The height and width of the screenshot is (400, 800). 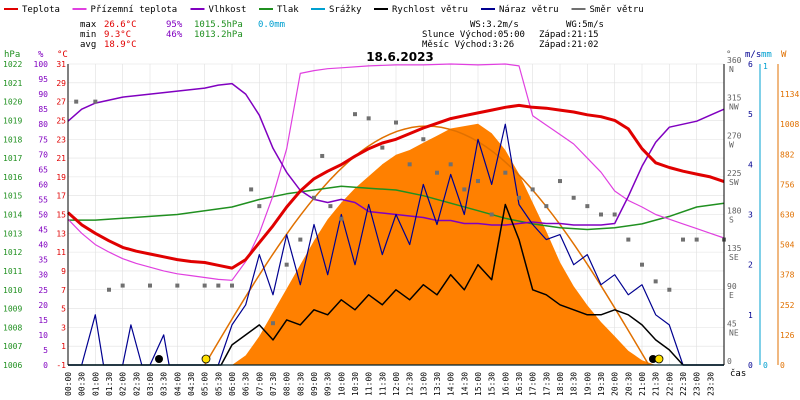 What do you see at coordinates (12, 346) in the screenshot?
I see `pressure-tick-1: 1007` at bounding box center [12, 346].